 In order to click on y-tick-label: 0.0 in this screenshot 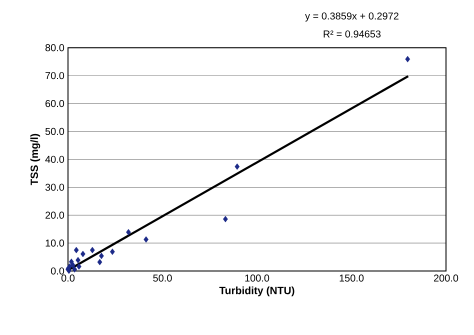, I will do `click(57, 271)`.